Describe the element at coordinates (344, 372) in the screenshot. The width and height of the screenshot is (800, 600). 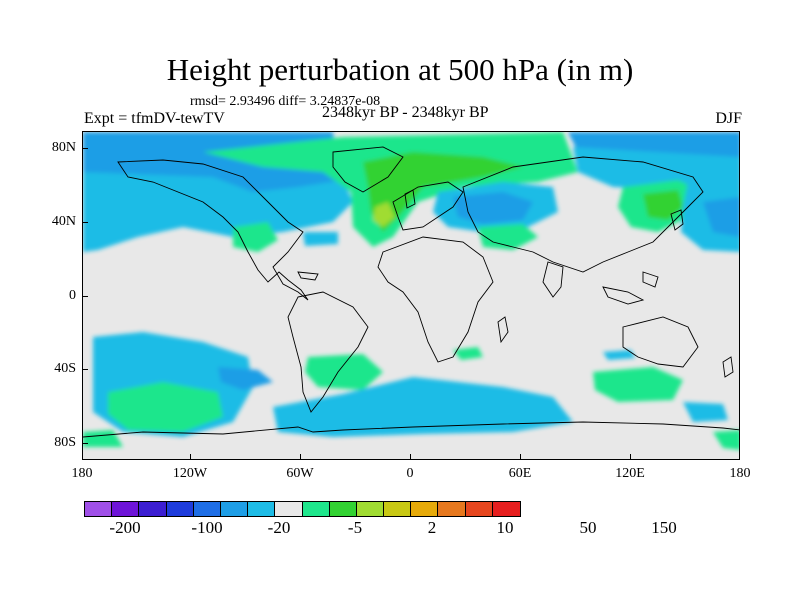
I see `anomaly-region-satl-green` at that location.